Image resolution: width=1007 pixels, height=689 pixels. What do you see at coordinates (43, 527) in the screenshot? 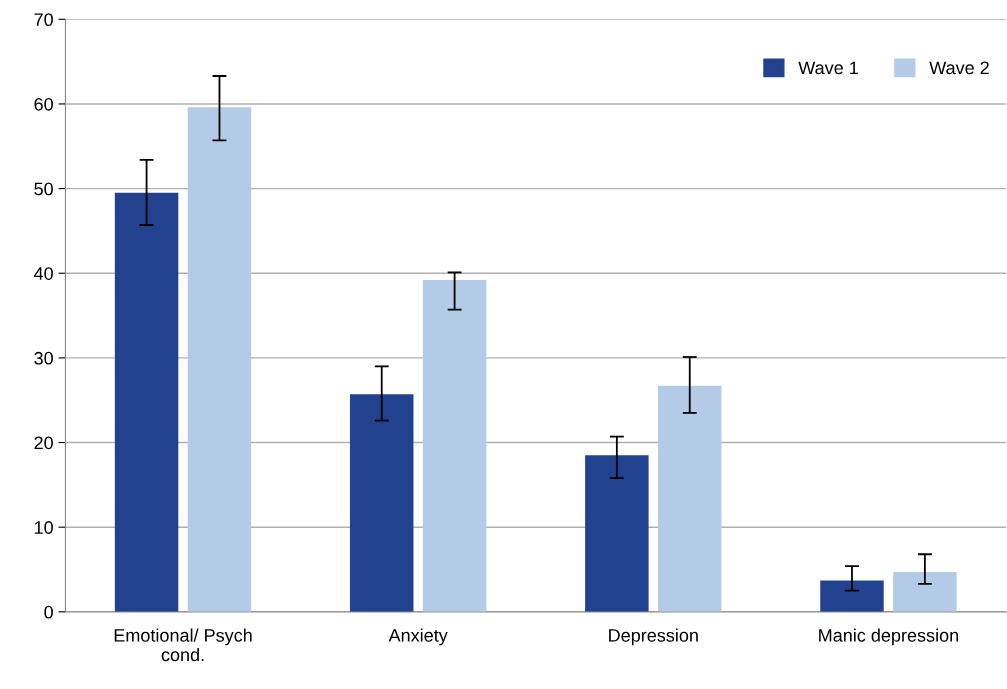
I see `y-tick-label: 10` at bounding box center [43, 527].